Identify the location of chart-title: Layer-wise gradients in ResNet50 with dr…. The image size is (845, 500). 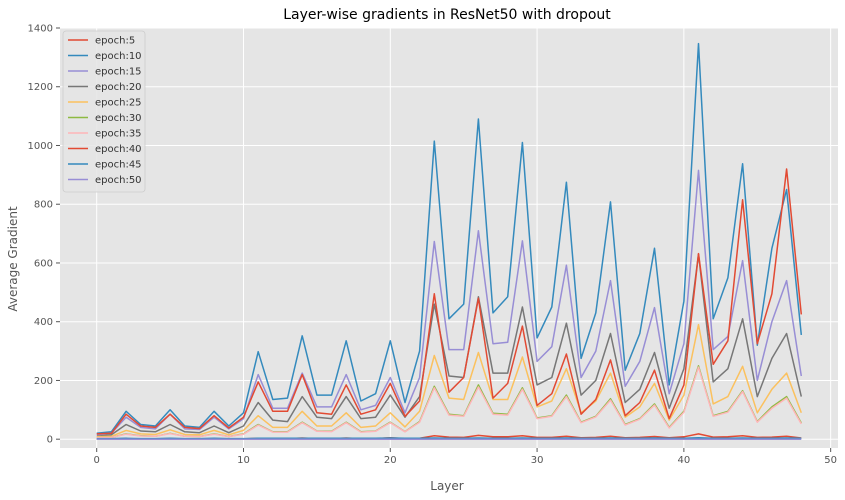
(447, 15).